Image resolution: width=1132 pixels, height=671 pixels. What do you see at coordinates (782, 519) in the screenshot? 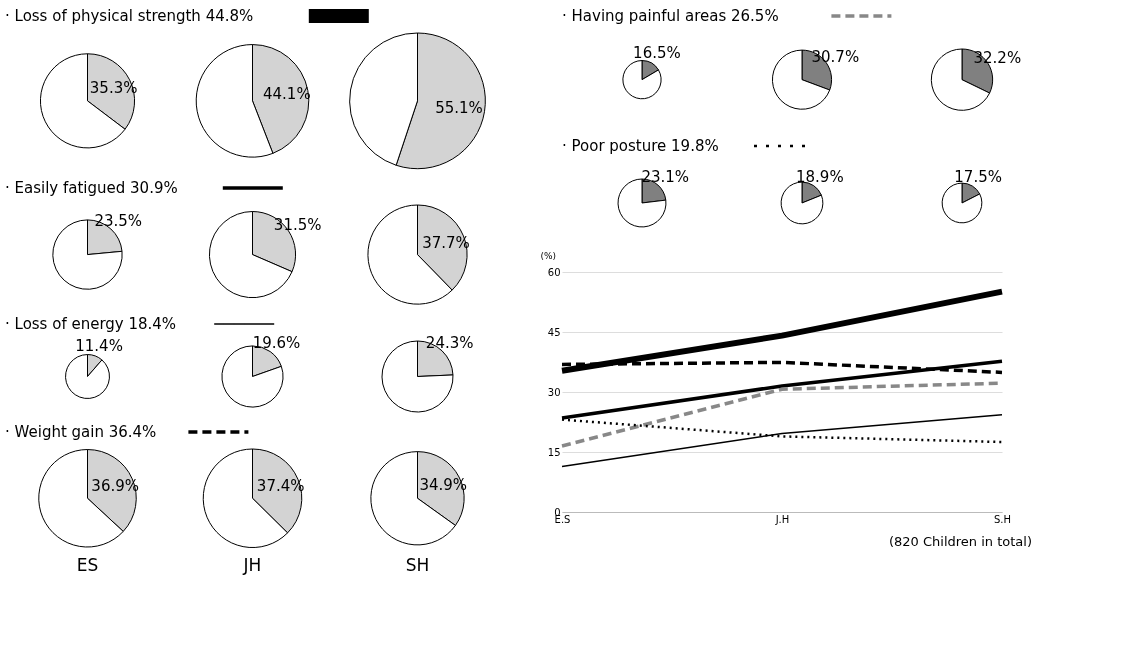
I see `x-tick-label: J.H` at bounding box center [782, 519].